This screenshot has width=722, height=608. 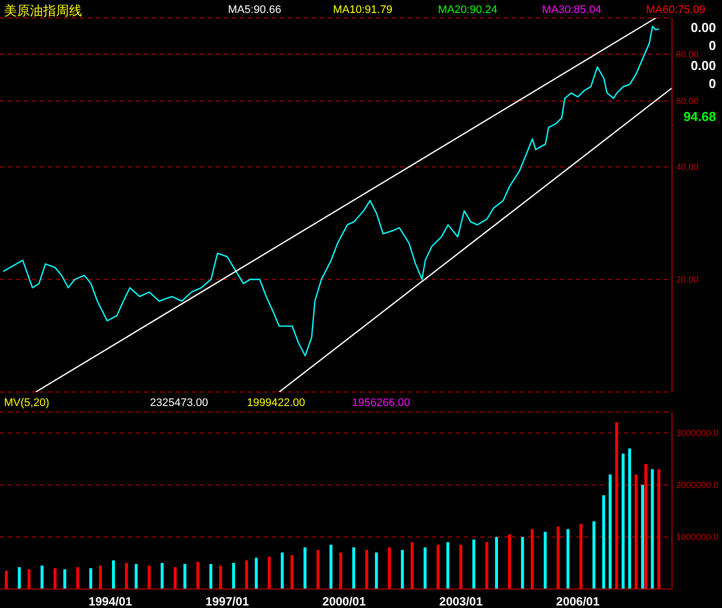 What do you see at coordinates (572, 10) in the screenshot?
I see `text: MA30:85.04` at bounding box center [572, 10].